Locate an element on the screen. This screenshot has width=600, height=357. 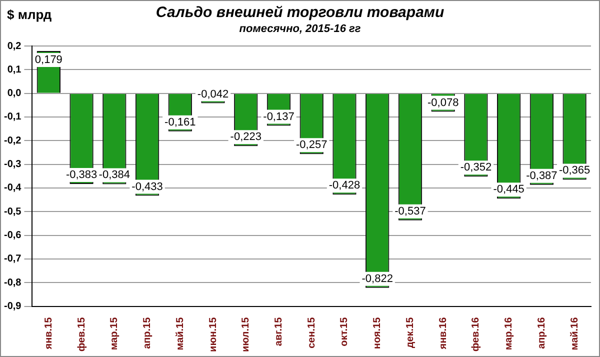
data-label: -0,433 is located at coordinates (147, 186).